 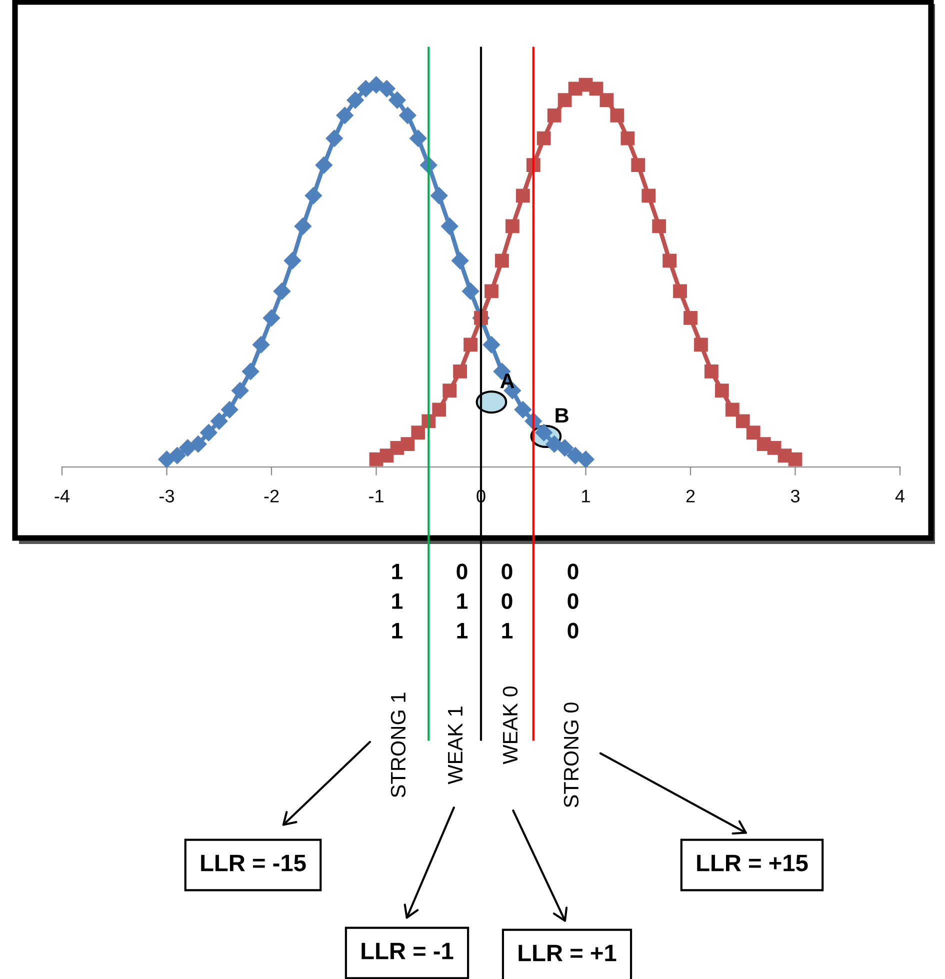 I want to click on text: LLR = -1, so click(x=408, y=951).